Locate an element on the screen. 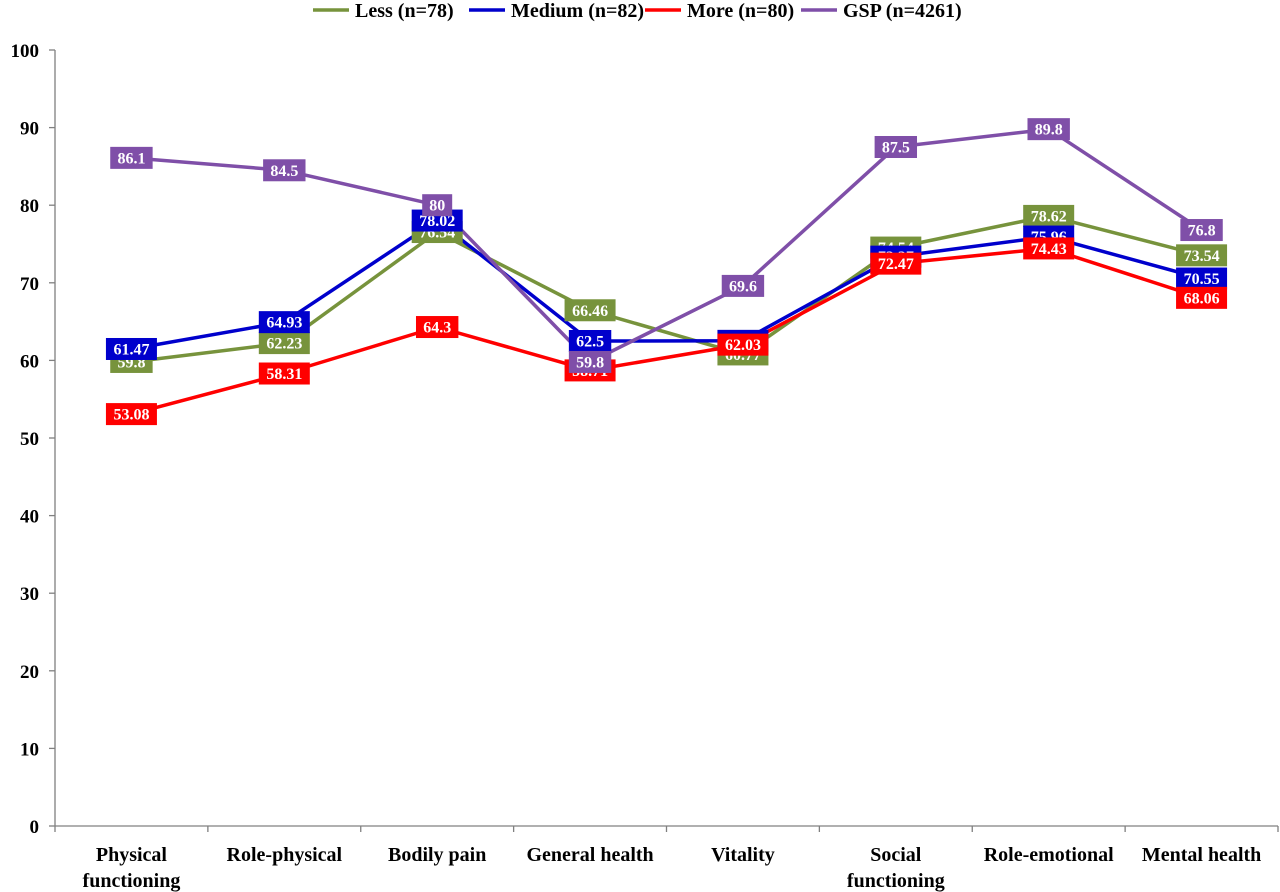 The width and height of the screenshot is (1280, 892). data-label-text: 62.23 is located at coordinates (284, 344).